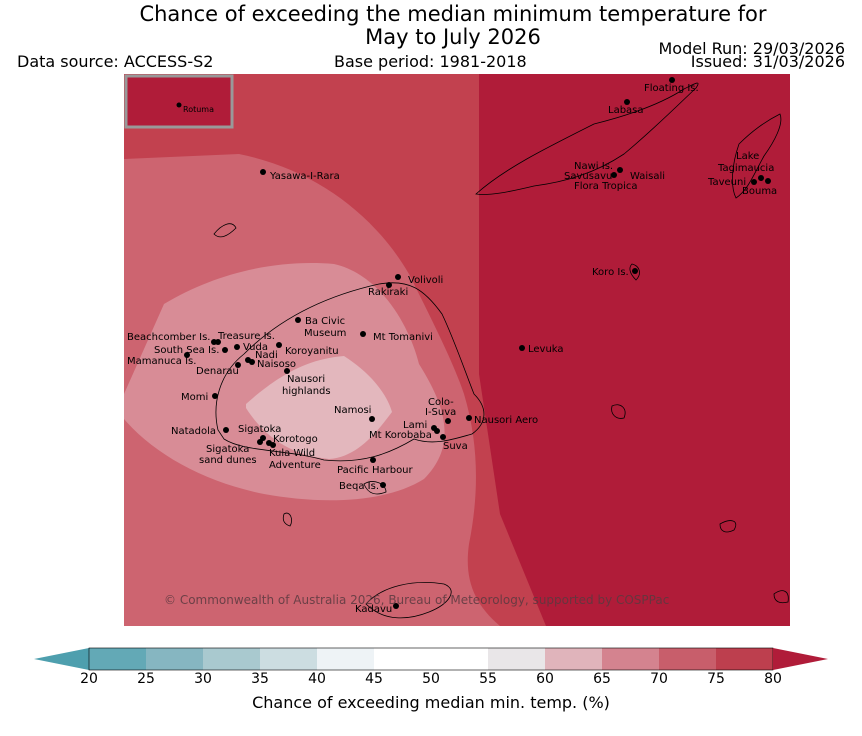 The image size is (862, 736). Describe the element at coordinates (260, 679) in the screenshot. I see `colorbar-tick-label: 35` at that location.